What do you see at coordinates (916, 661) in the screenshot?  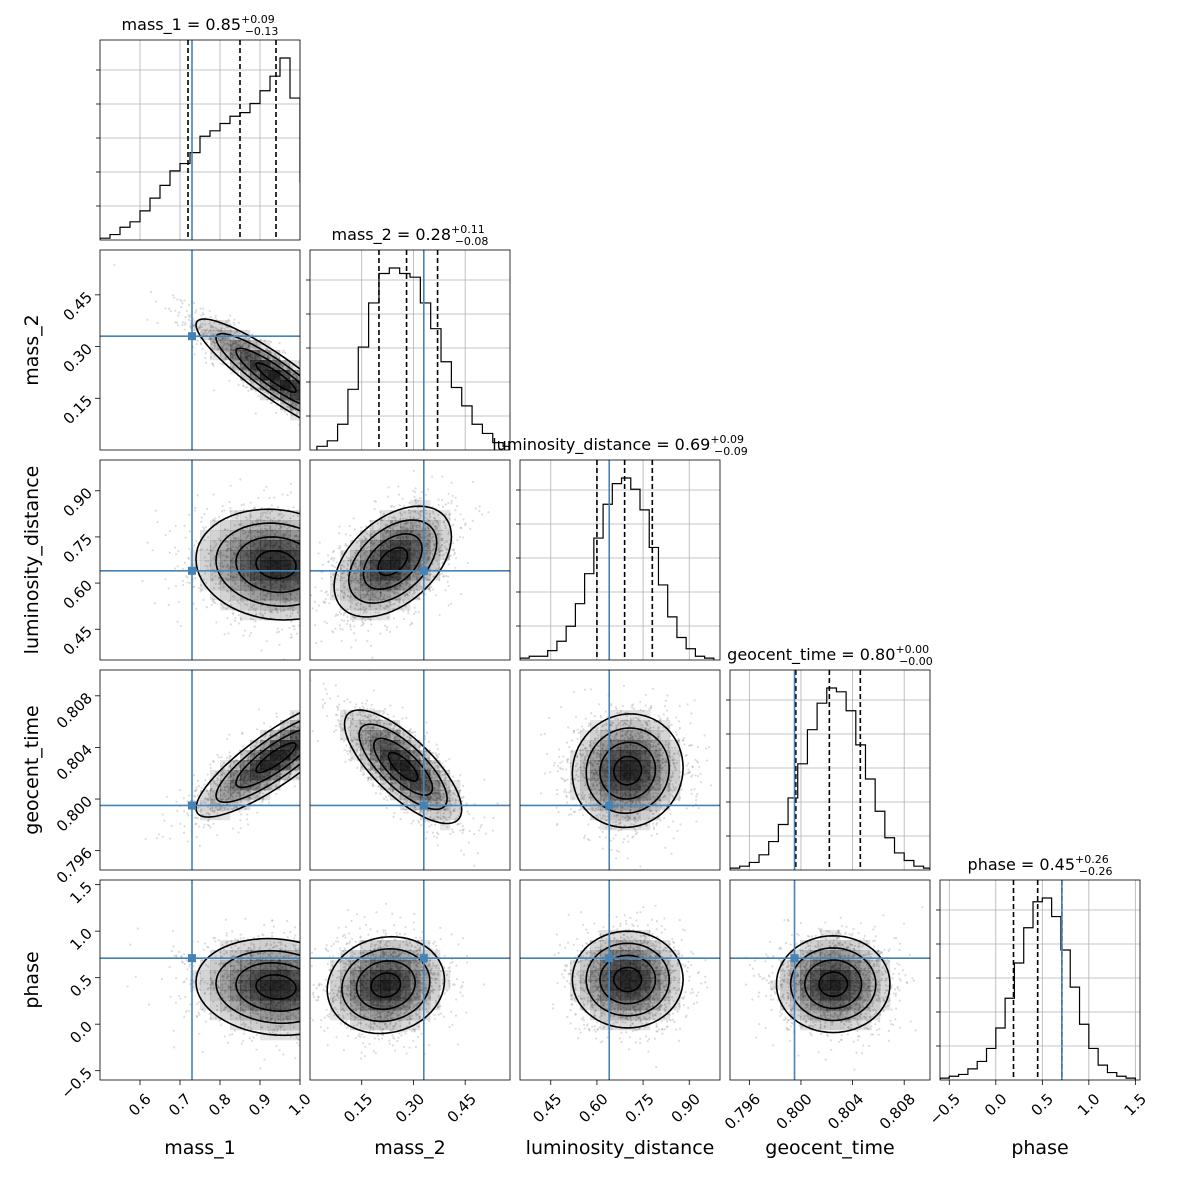 I see `title-lower: −0.00` at bounding box center [916, 661].